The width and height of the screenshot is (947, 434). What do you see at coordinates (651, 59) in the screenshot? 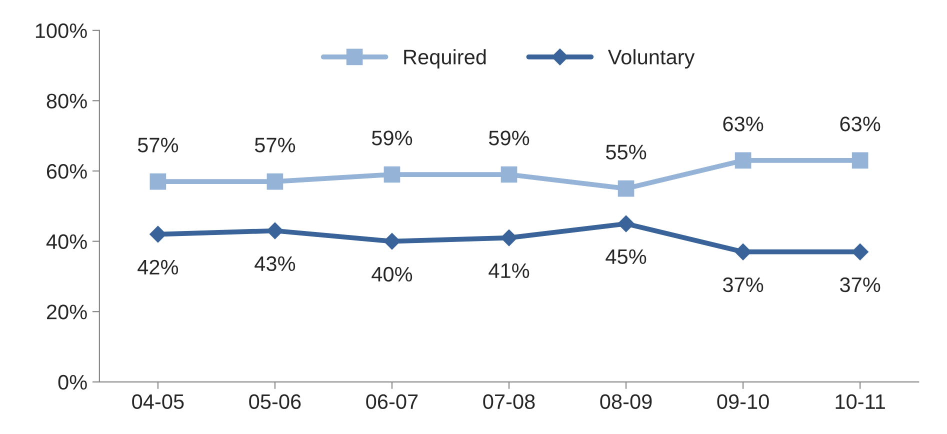
I see `legend-label: Voluntary` at bounding box center [651, 59].